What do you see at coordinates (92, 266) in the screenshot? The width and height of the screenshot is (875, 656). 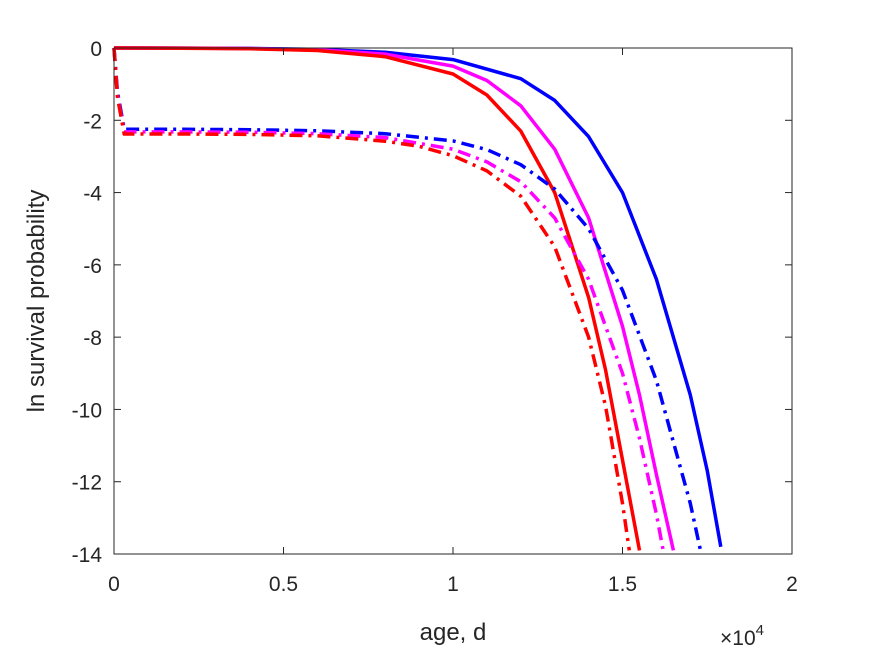 I see `y-tick-label: -6` at bounding box center [92, 266].